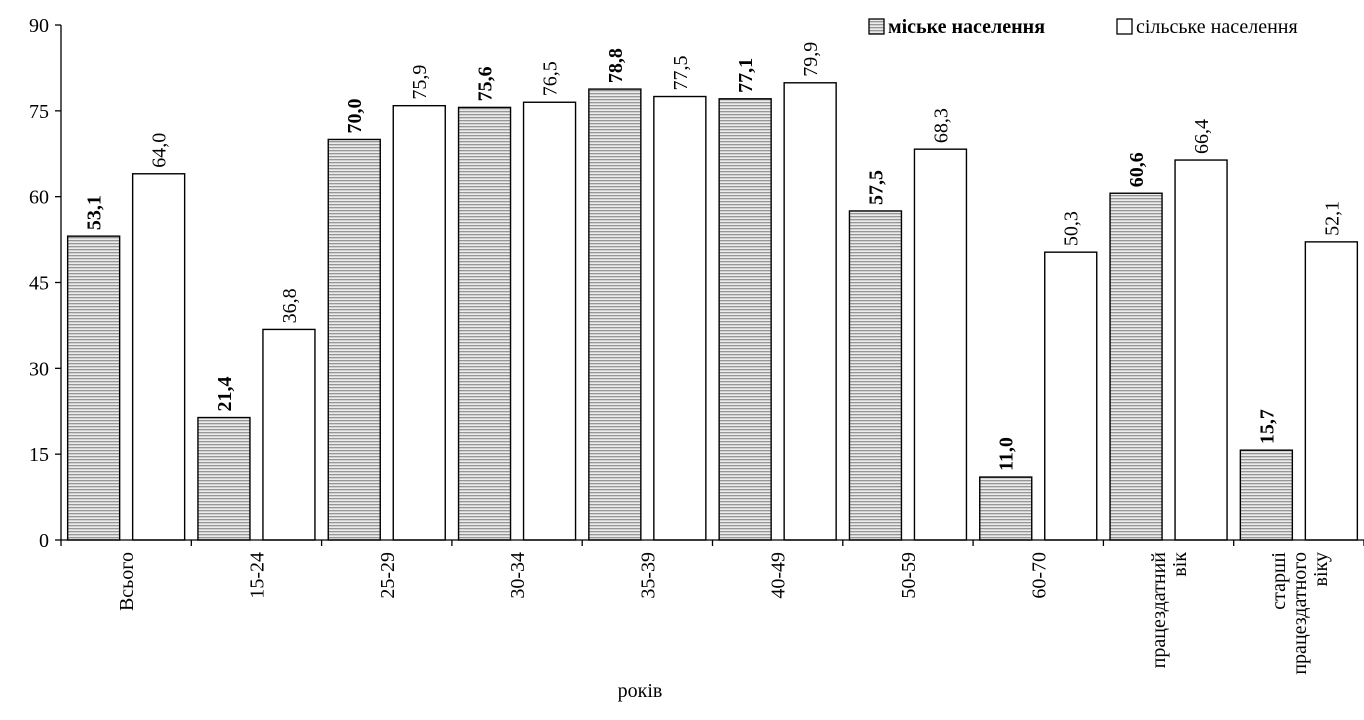 Image resolution: width=1364 pixels, height=720 pixels. What do you see at coordinates (941, 125) in the screenshot?
I see `data-label-rural: 68,3` at bounding box center [941, 125].